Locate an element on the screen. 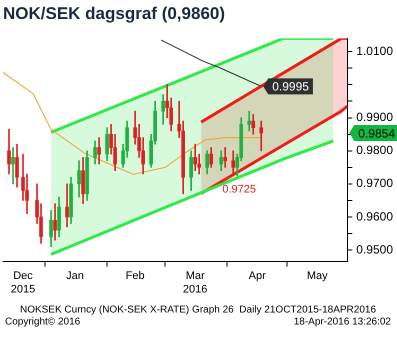 This screenshot has height=349, width=397. text: 0.9854 is located at coordinates (376, 133).